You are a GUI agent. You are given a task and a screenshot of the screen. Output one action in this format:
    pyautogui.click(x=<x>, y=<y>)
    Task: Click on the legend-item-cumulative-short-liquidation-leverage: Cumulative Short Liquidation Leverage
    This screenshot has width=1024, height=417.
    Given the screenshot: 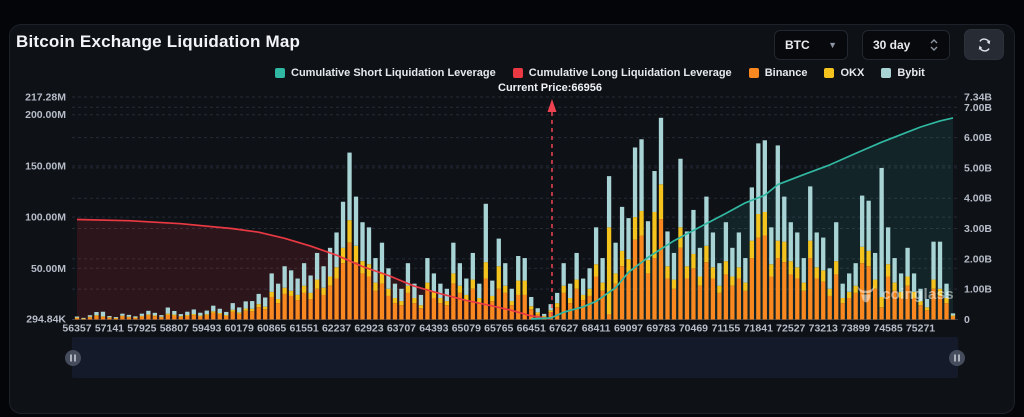 What is the action you would take?
    pyautogui.click(x=385, y=73)
    